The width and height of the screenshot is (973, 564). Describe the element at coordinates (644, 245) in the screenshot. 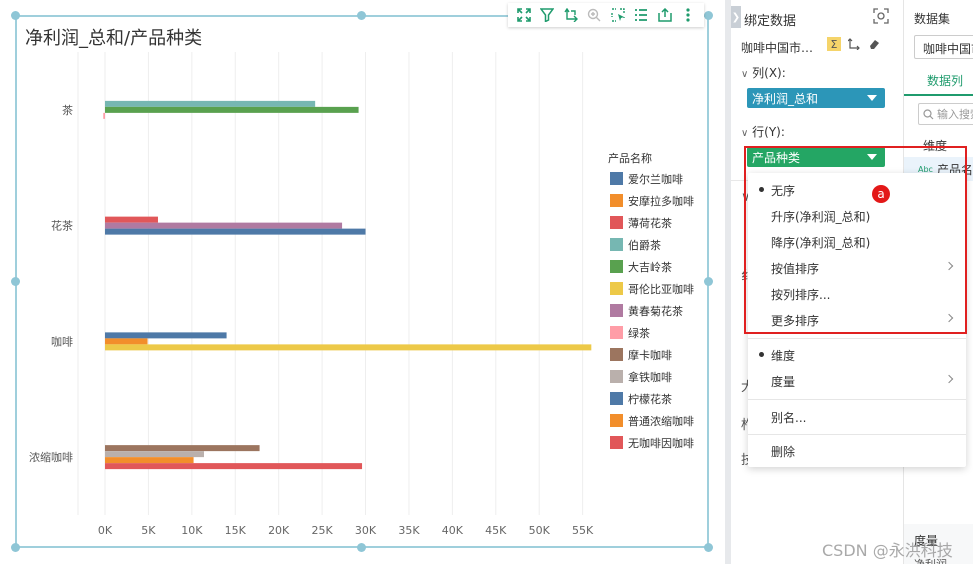

I see `legend-label: 伯爵茶` at that location.